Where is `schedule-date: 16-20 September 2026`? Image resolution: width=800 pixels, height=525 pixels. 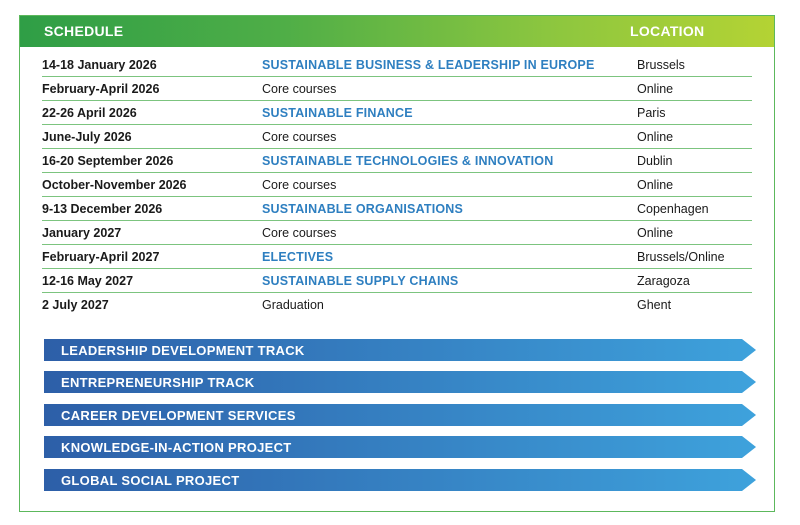
schedule-date: 16-20 September 2026 is located at coordinates (108, 161).